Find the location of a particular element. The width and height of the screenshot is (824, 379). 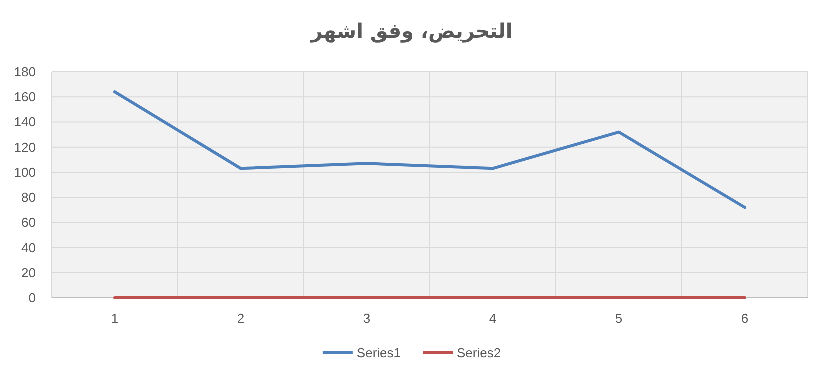

x-tick-label: 4 is located at coordinates (493, 318).